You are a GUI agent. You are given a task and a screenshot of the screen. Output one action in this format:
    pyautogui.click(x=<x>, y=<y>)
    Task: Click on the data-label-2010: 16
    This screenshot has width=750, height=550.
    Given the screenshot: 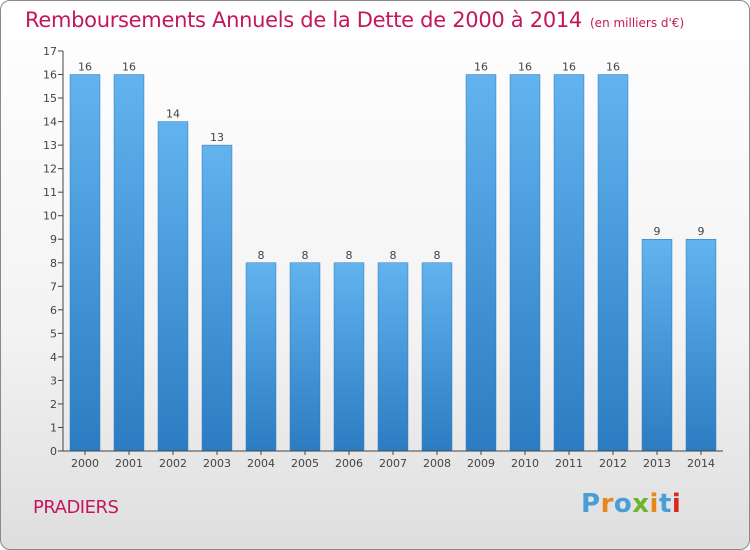 What is the action you would take?
    pyautogui.click(x=525, y=67)
    